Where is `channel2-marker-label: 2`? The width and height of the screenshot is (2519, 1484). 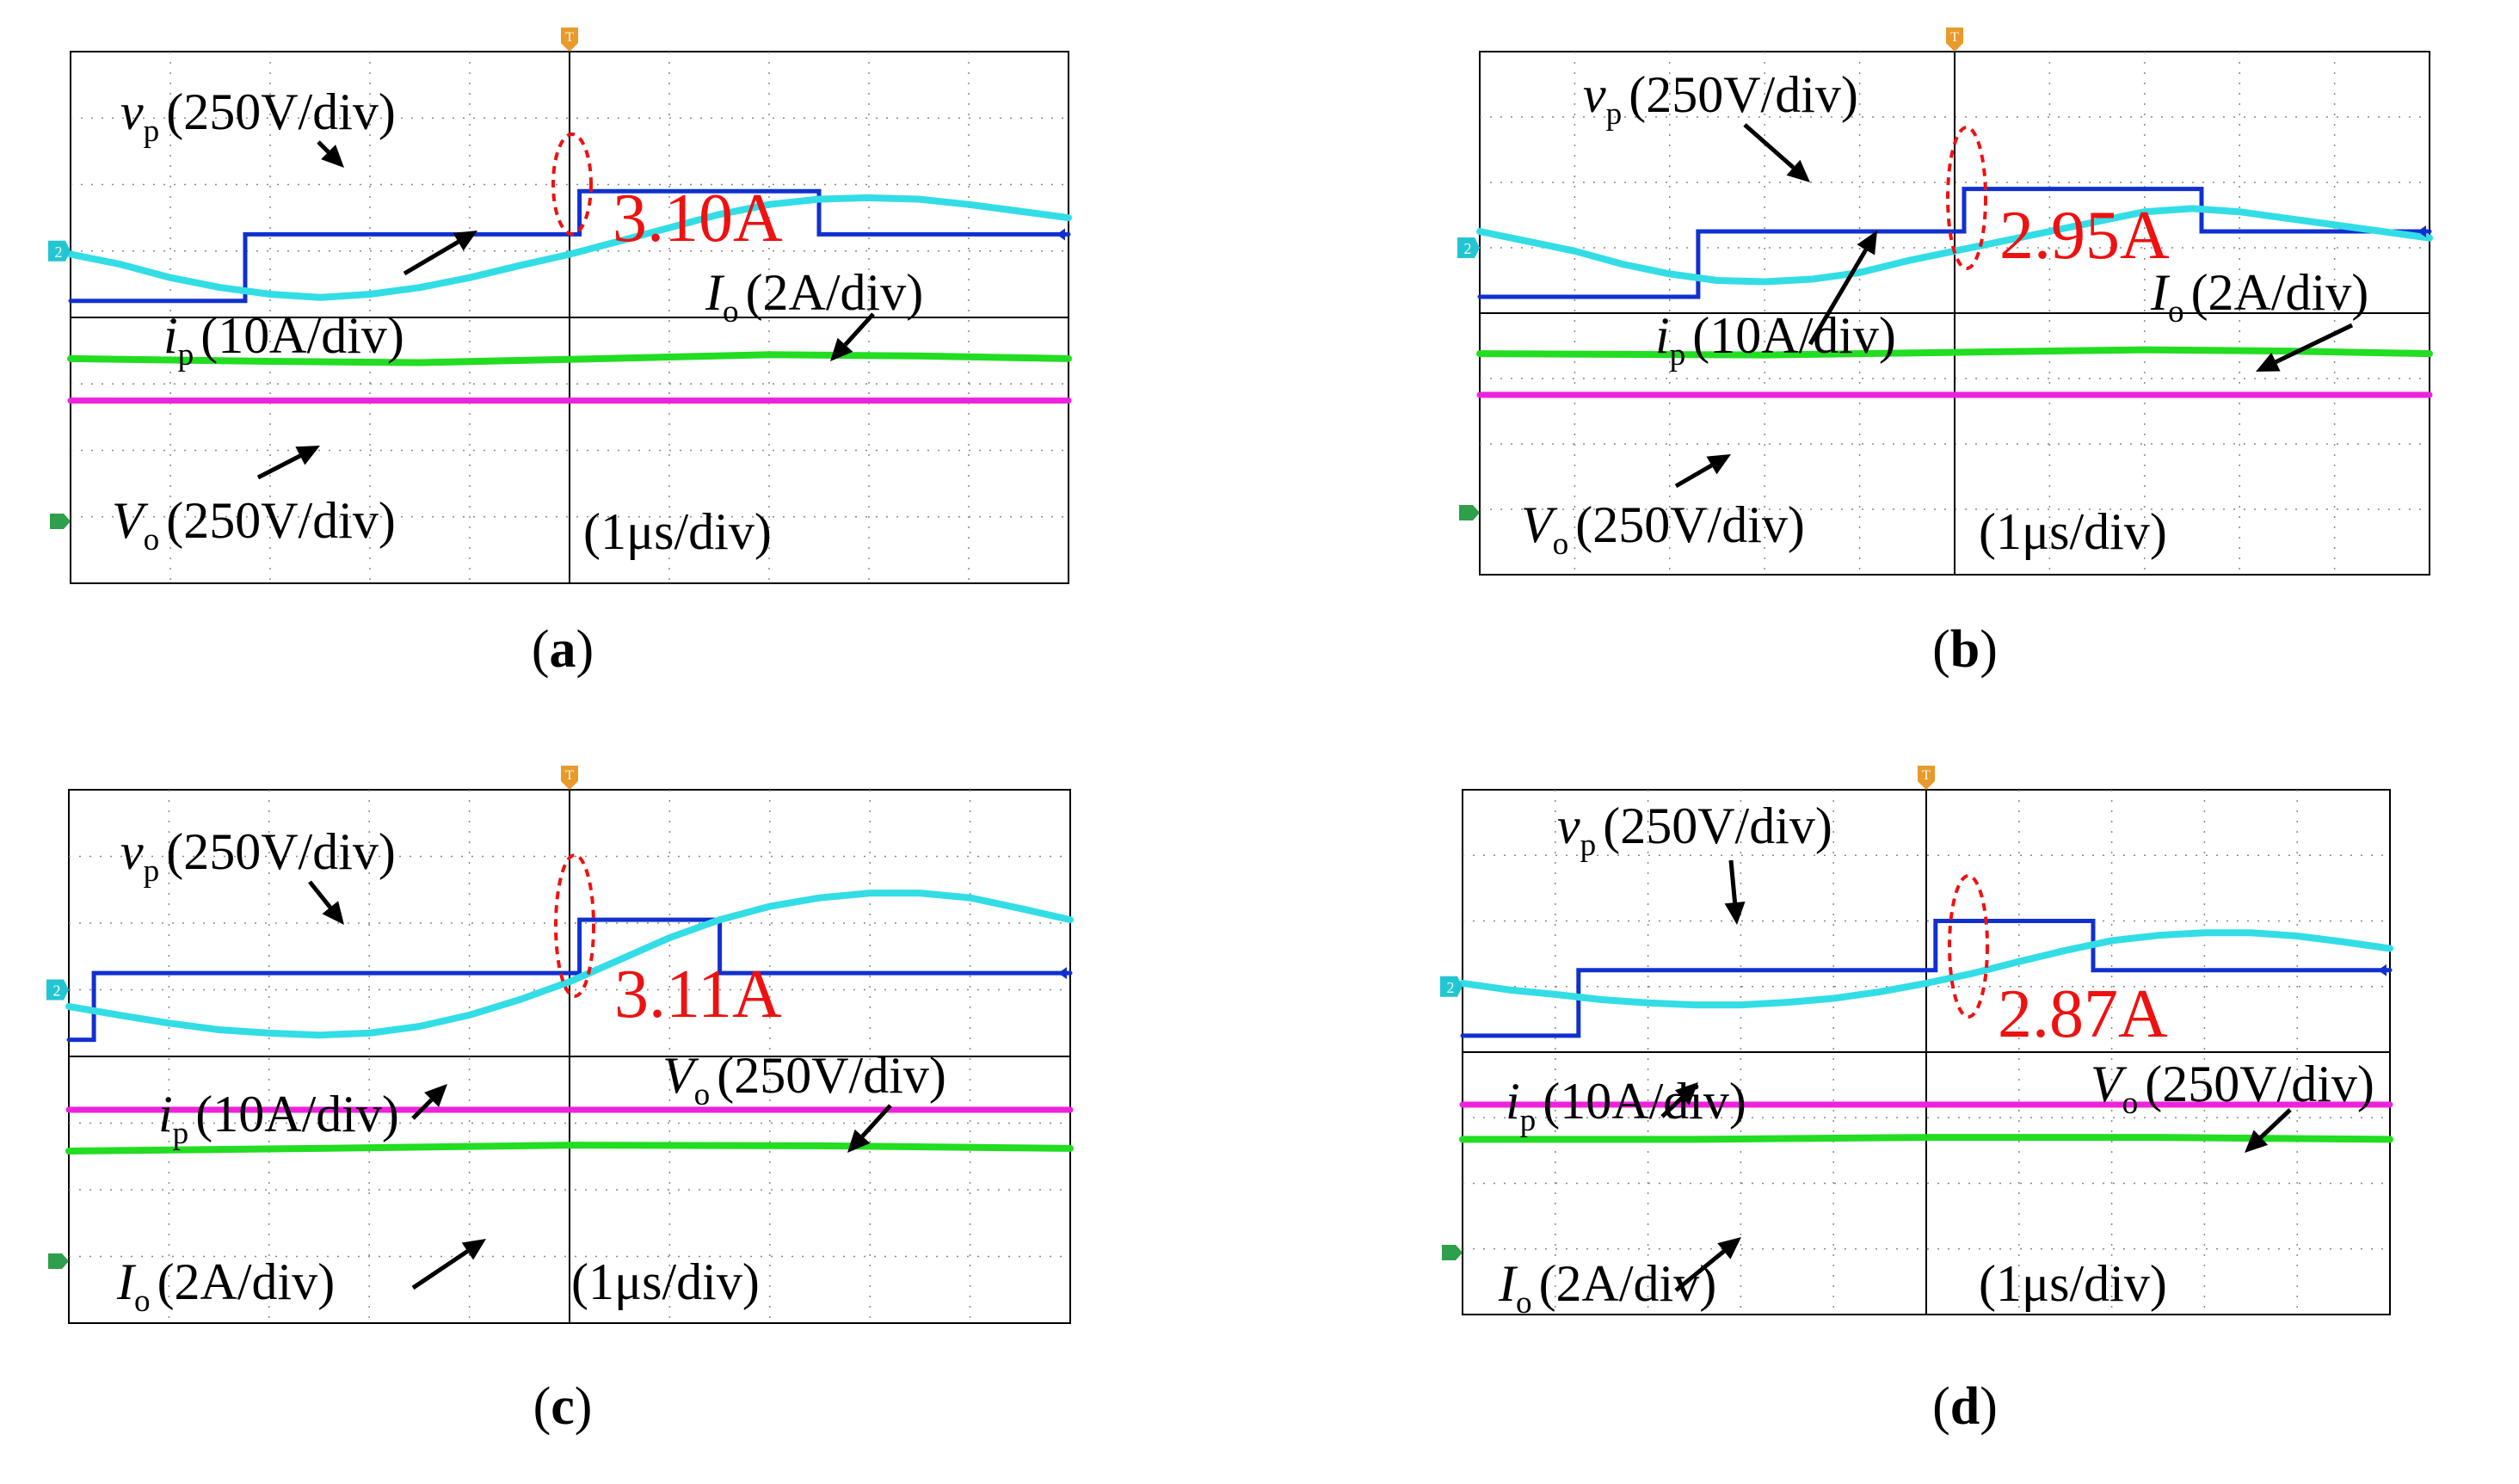 channel2-marker-label: 2 is located at coordinates (59, 252).